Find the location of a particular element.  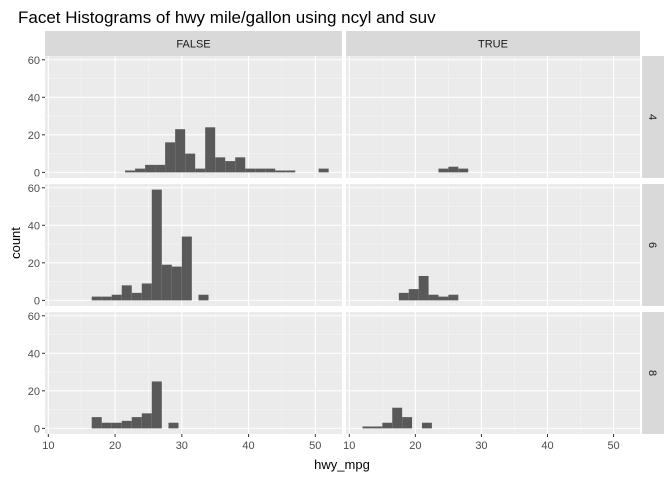

strip-row-label: 6 is located at coordinates (652, 245).